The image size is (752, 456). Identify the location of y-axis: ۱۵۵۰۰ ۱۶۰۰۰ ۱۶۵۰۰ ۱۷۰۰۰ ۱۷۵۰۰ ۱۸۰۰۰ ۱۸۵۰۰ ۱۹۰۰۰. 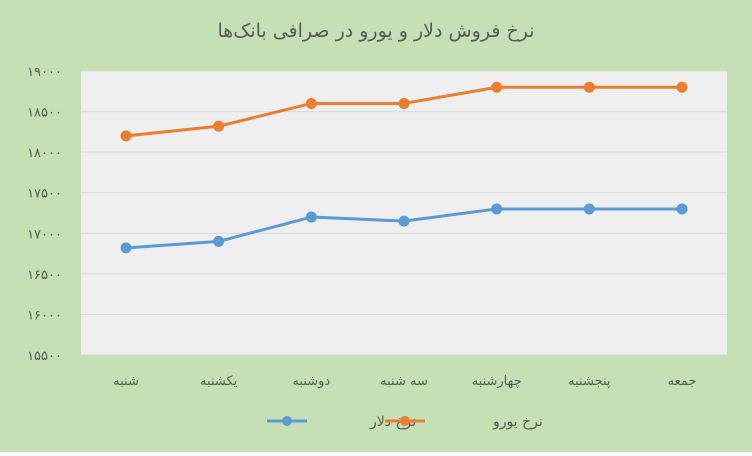
(44, 214).